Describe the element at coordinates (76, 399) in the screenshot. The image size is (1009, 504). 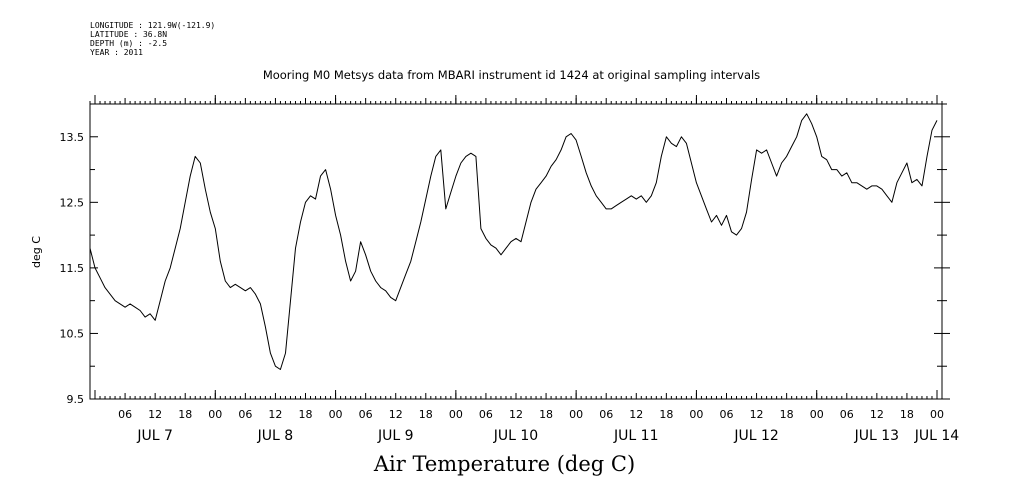
I see `y-tick-label: 9.5` at that location.